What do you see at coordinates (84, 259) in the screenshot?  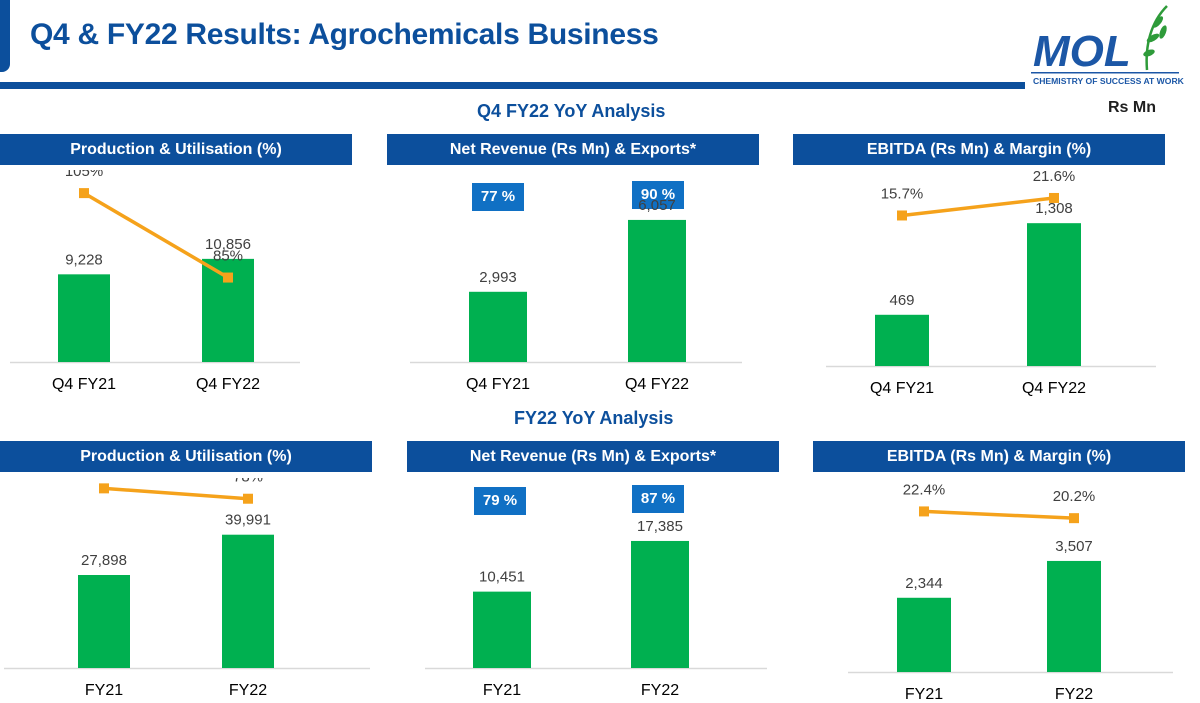 I see `bar-value-label: 9,228` at bounding box center [84, 259].